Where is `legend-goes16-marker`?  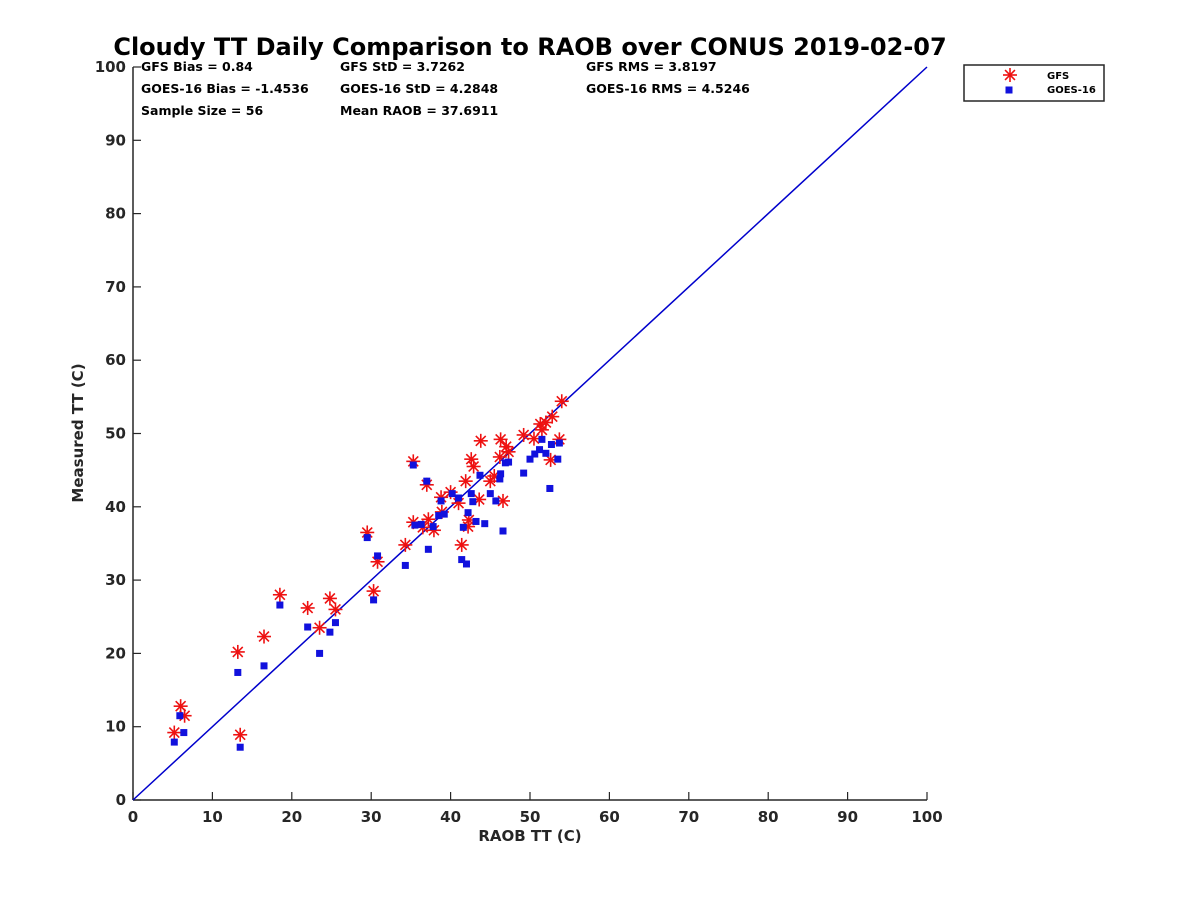
legend-goes16-marker is located at coordinates (1009, 90).